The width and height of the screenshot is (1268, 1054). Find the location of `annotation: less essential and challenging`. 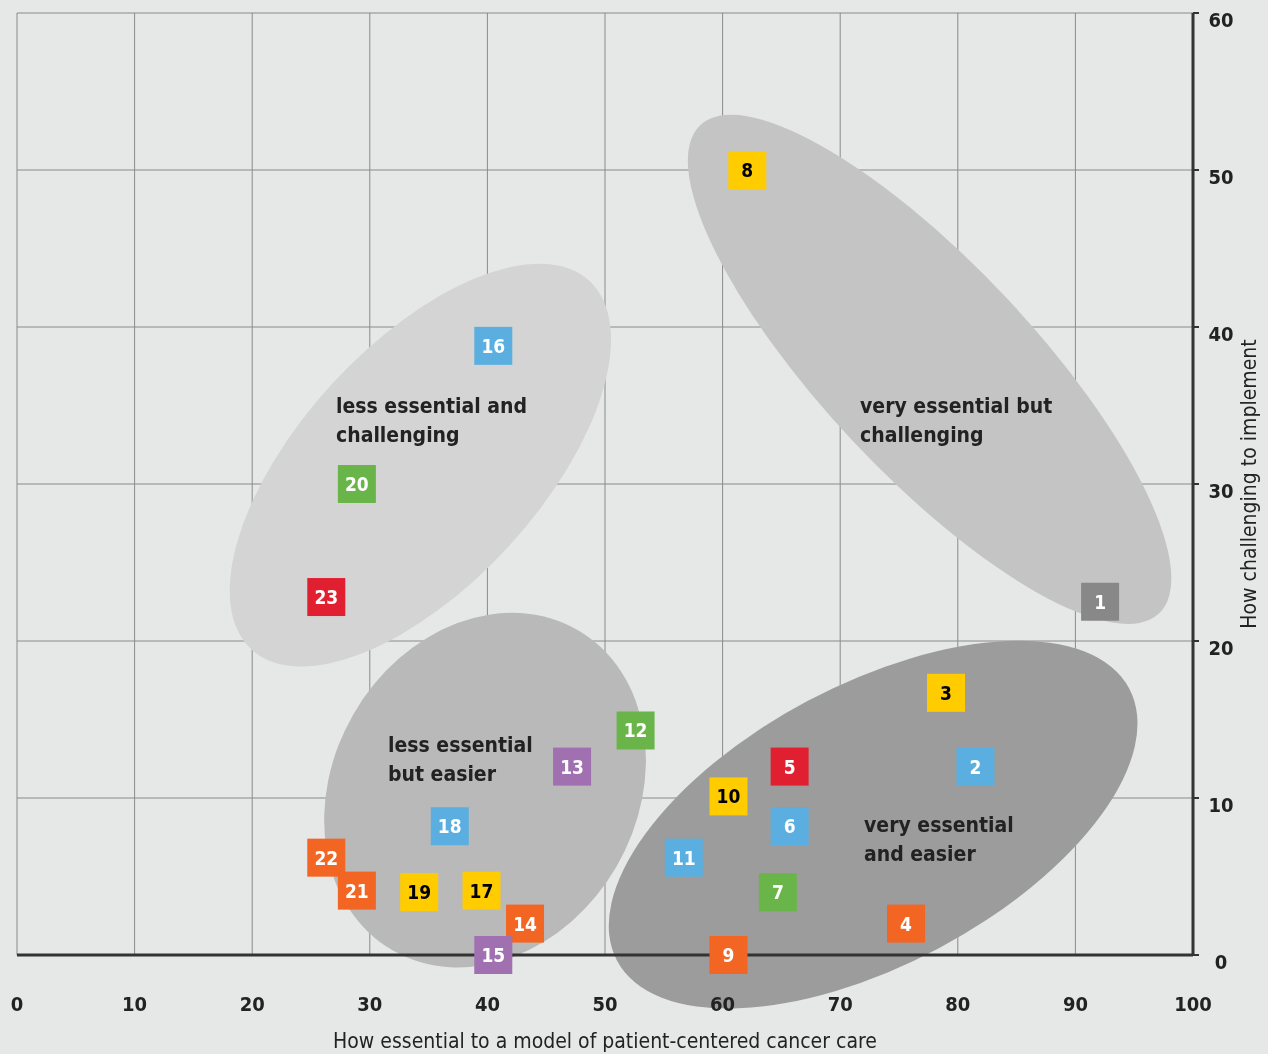

annotation: less essential and challenging is located at coordinates (431, 420).